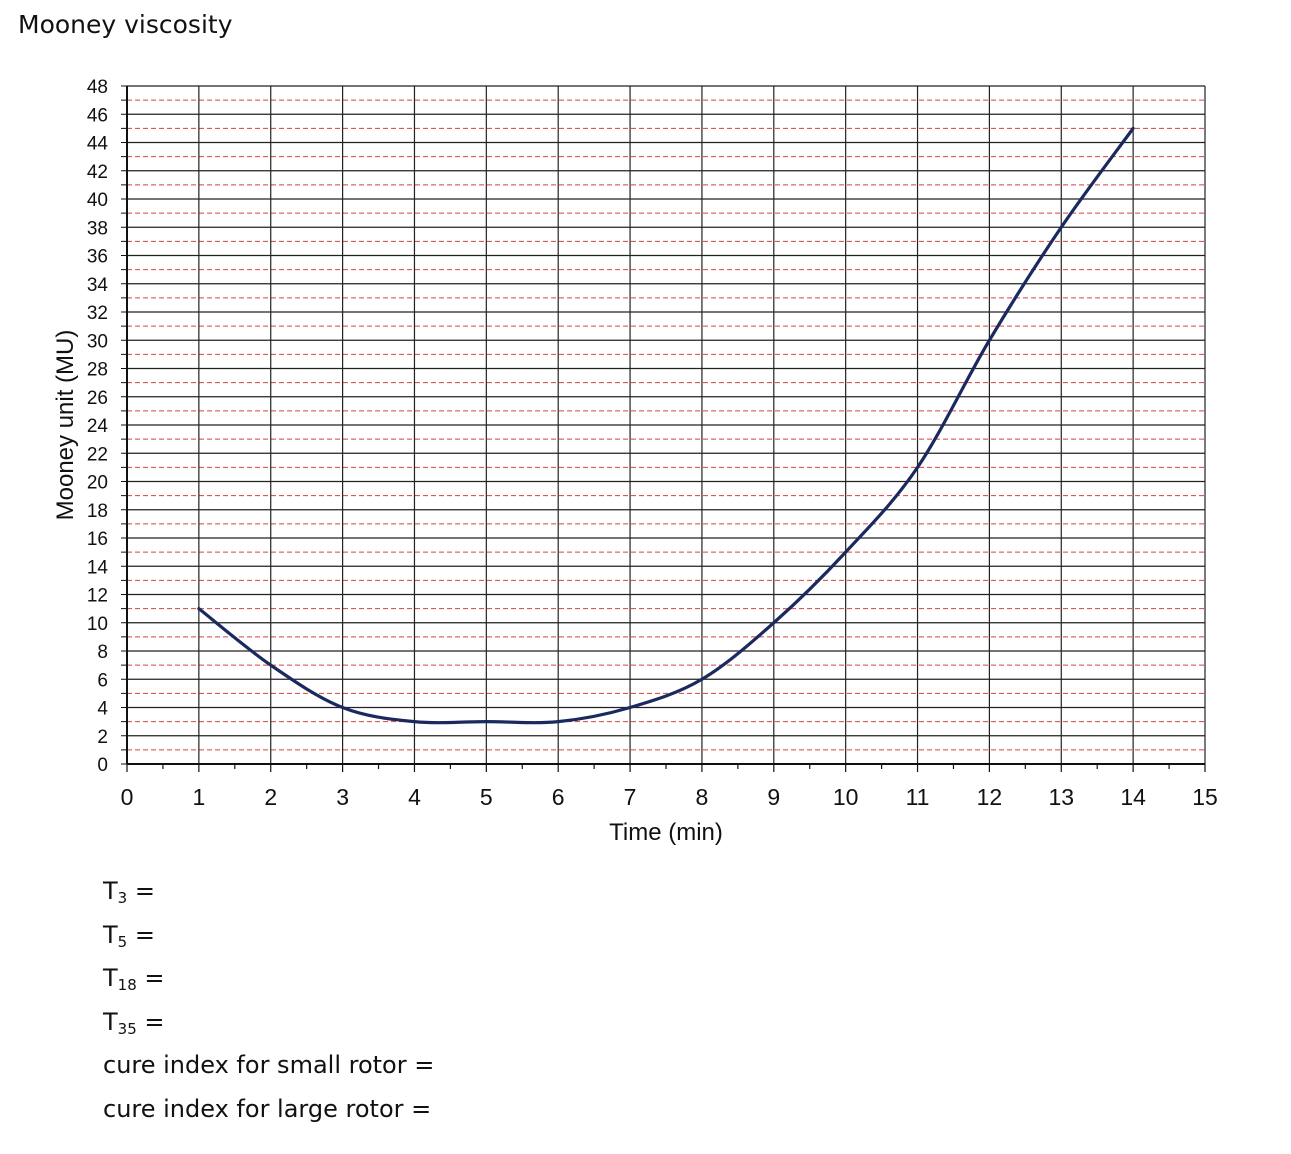 Image resolution: width=1291 pixels, height=1154 pixels. I want to click on page-heading: Mooney viscosity, so click(125, 24).